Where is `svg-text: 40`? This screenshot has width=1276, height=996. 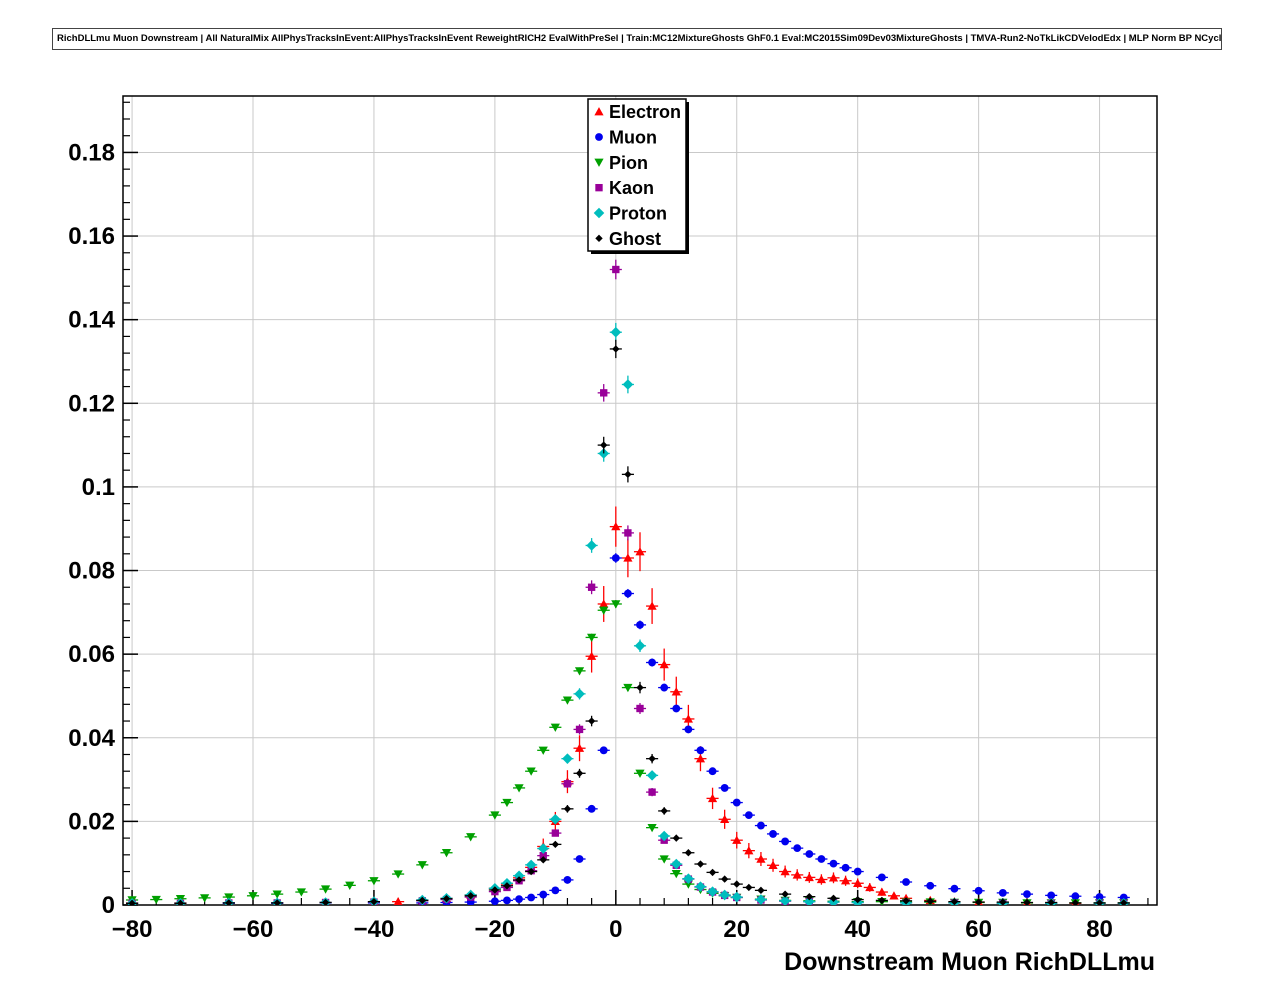 svg-text: 40 is located at coordinates (857, 929).